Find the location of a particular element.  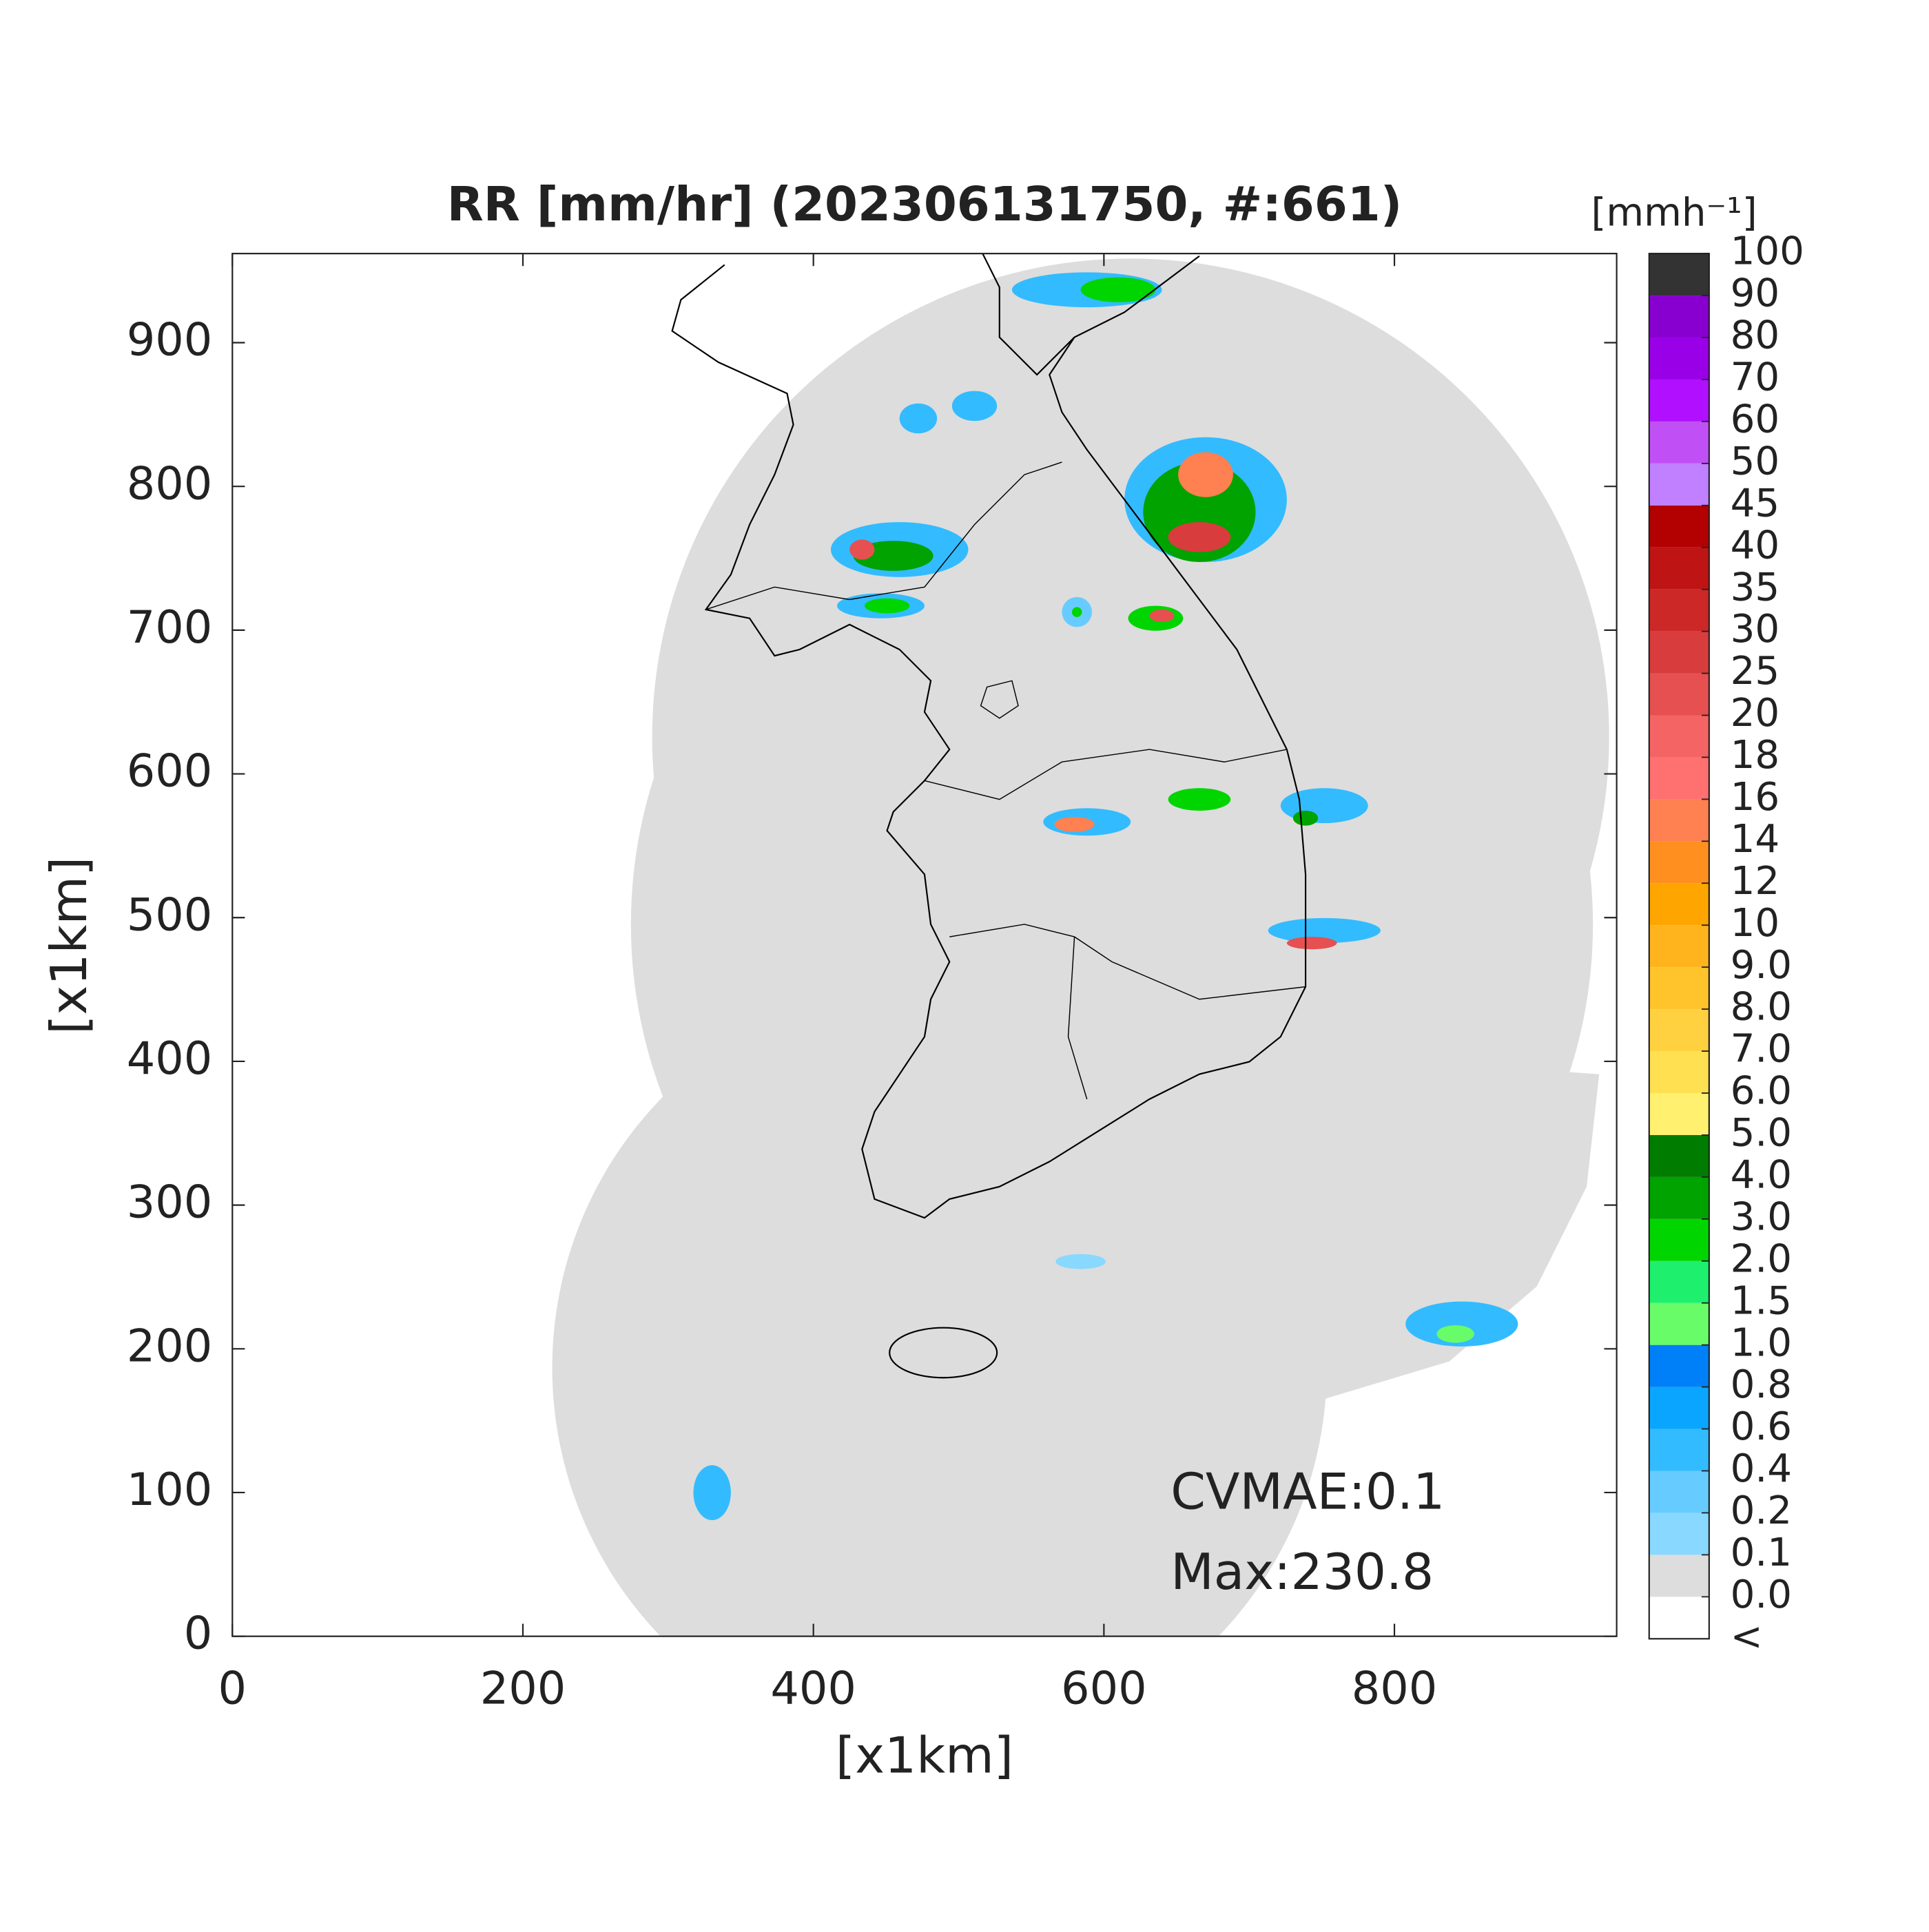

colorbar-tick-label: 8.0 is located at coordinates (1761, 1008).